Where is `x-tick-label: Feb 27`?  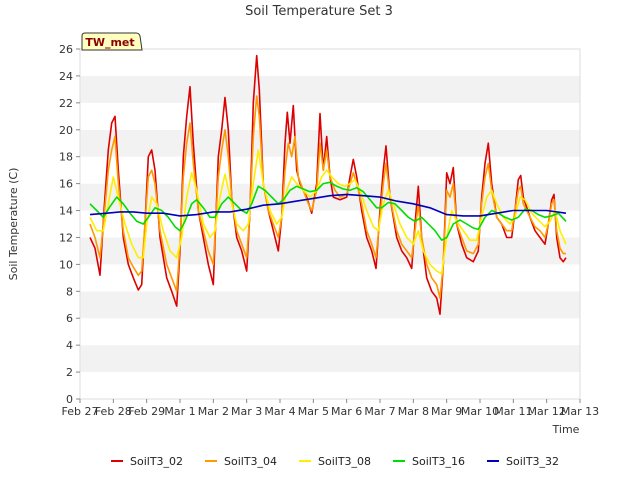 x-tick-label: Feb 27 is located at coordinates (80, 411).